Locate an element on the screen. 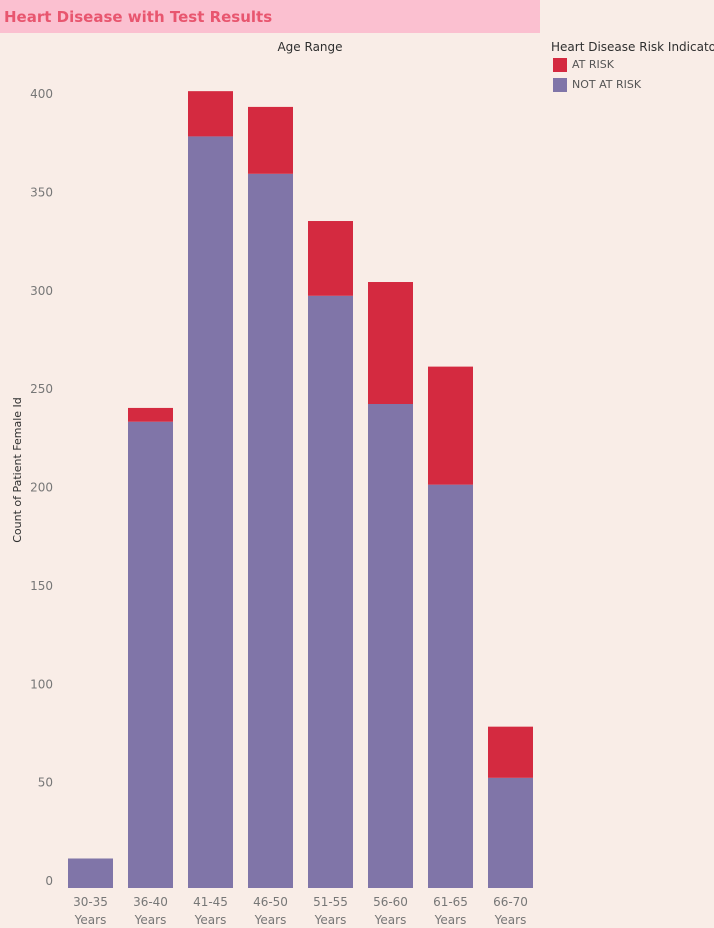 The width and height of the screenshot is (714, 928). x-tick-label: 66-70 is located at coordinates (510, 902).